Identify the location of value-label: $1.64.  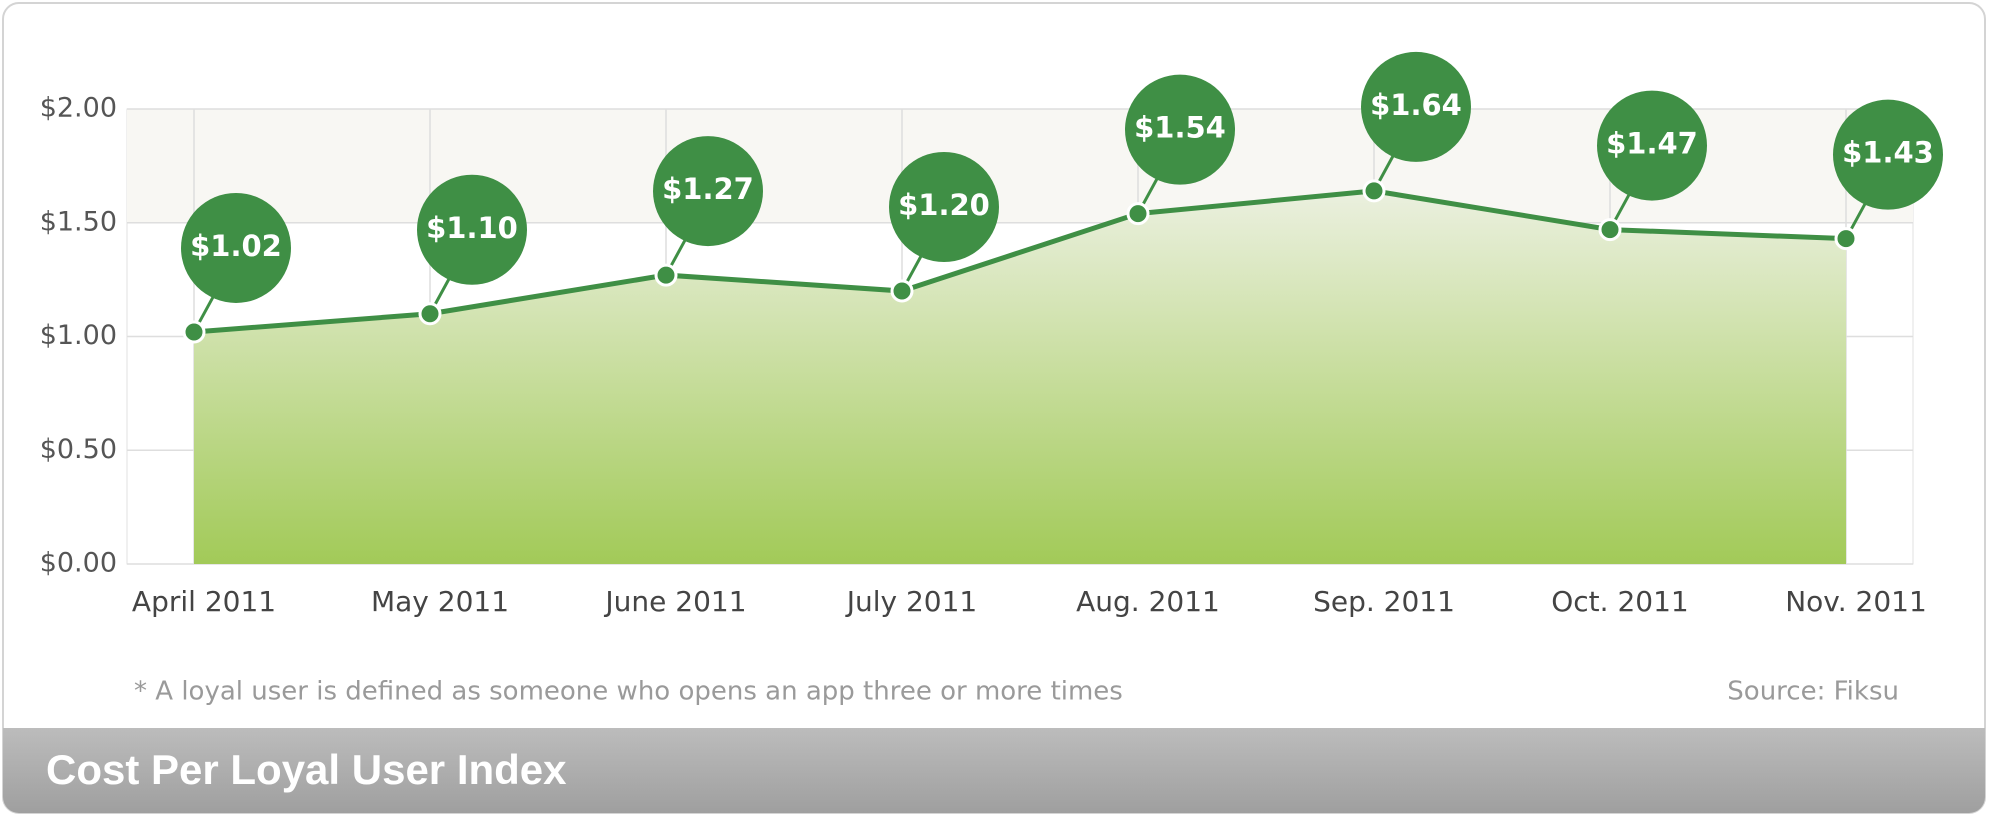
(1416, 105).